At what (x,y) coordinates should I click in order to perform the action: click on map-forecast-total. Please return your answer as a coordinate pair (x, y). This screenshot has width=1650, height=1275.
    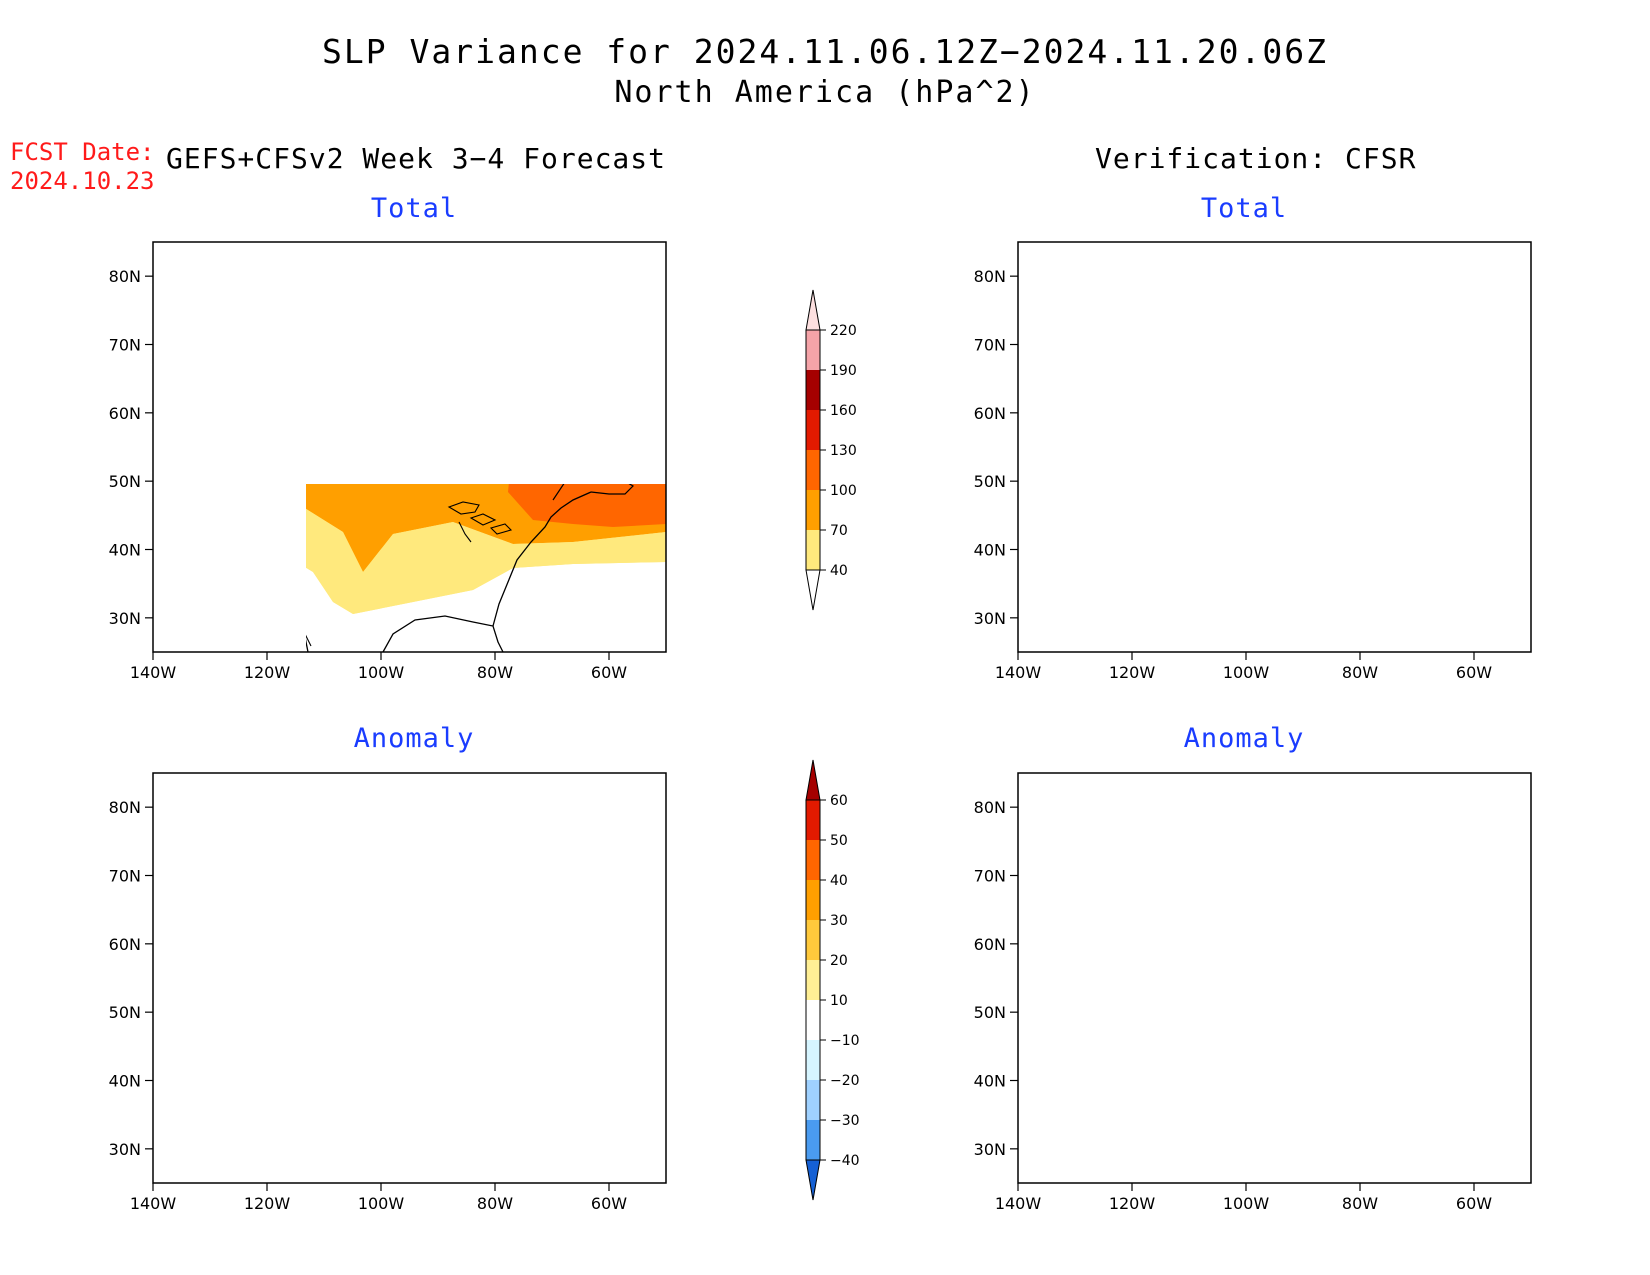
    Looking at the image, I should click on (409, 447).